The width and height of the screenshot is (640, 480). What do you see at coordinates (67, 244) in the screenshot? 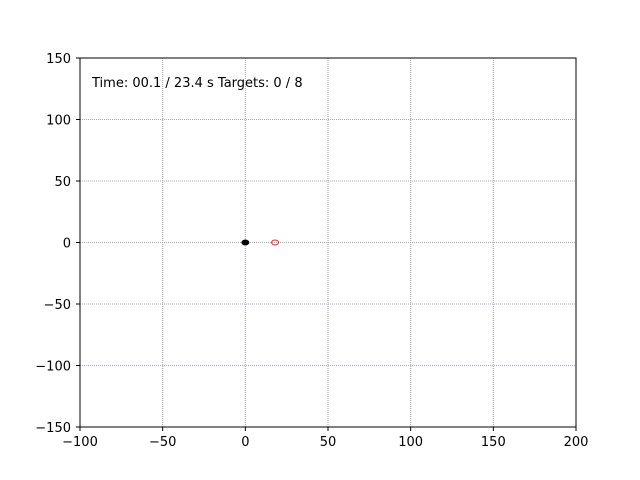
I see `y-tick-label: 0` at bounding box center [67, 244].